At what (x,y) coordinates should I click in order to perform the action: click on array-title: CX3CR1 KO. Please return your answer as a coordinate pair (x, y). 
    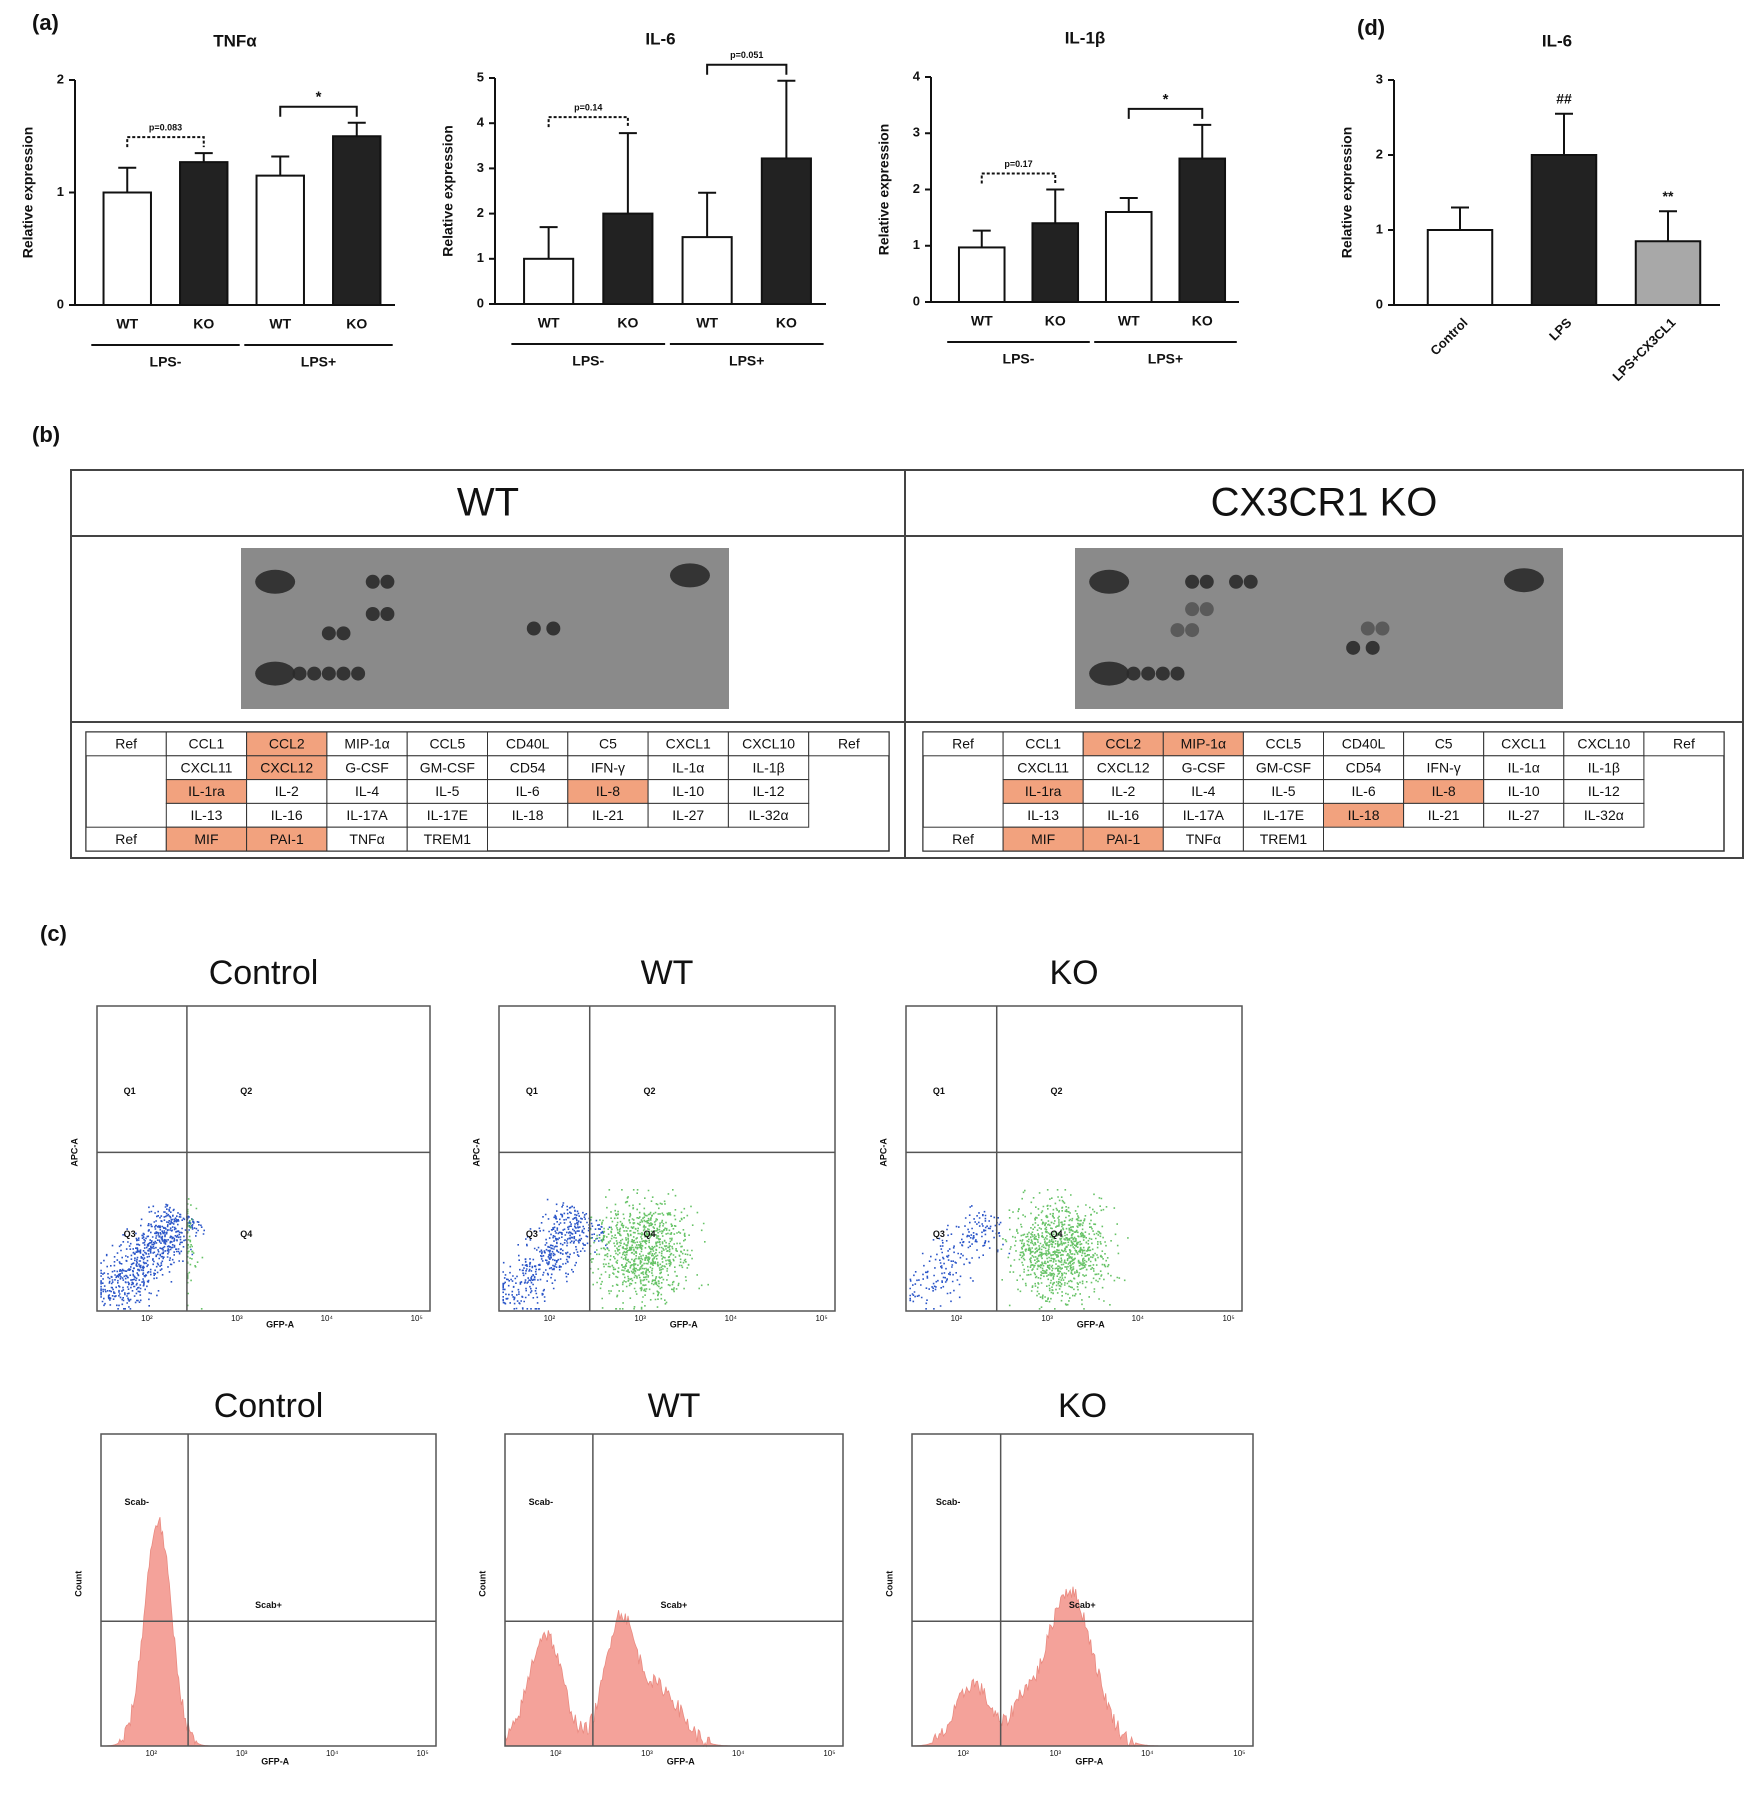
    Looking at the image, I should click on (1324, 503).